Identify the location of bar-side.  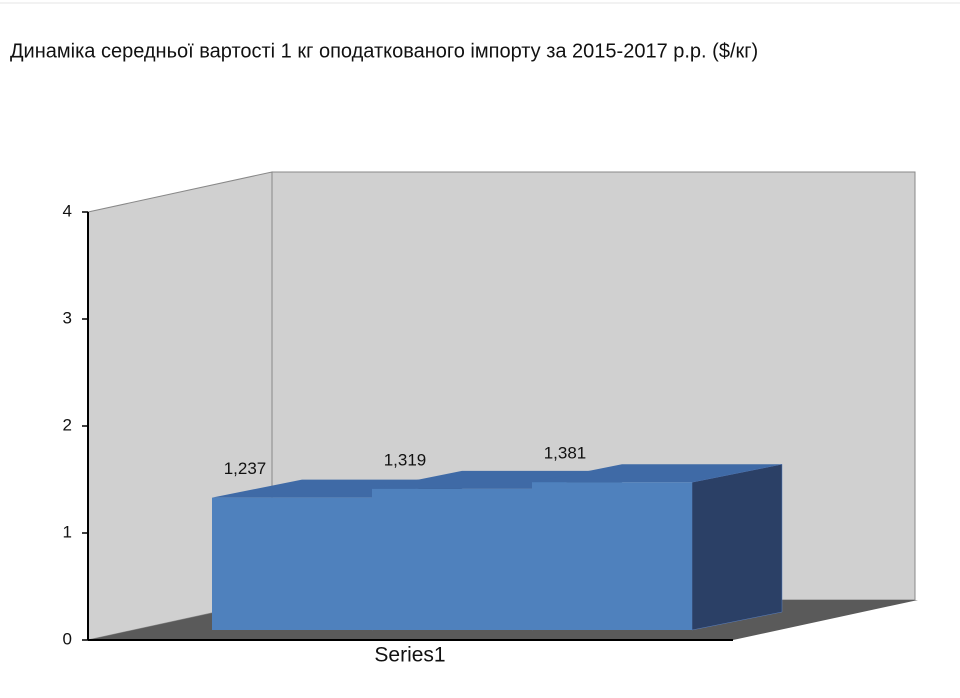
(737, 547).